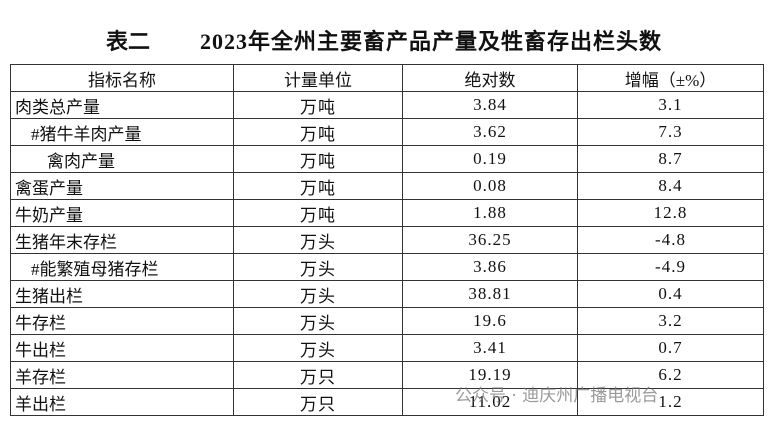  Describe the element at coordinates (490, 159) in the screenshot. I see `cell: 0.19` at that location.